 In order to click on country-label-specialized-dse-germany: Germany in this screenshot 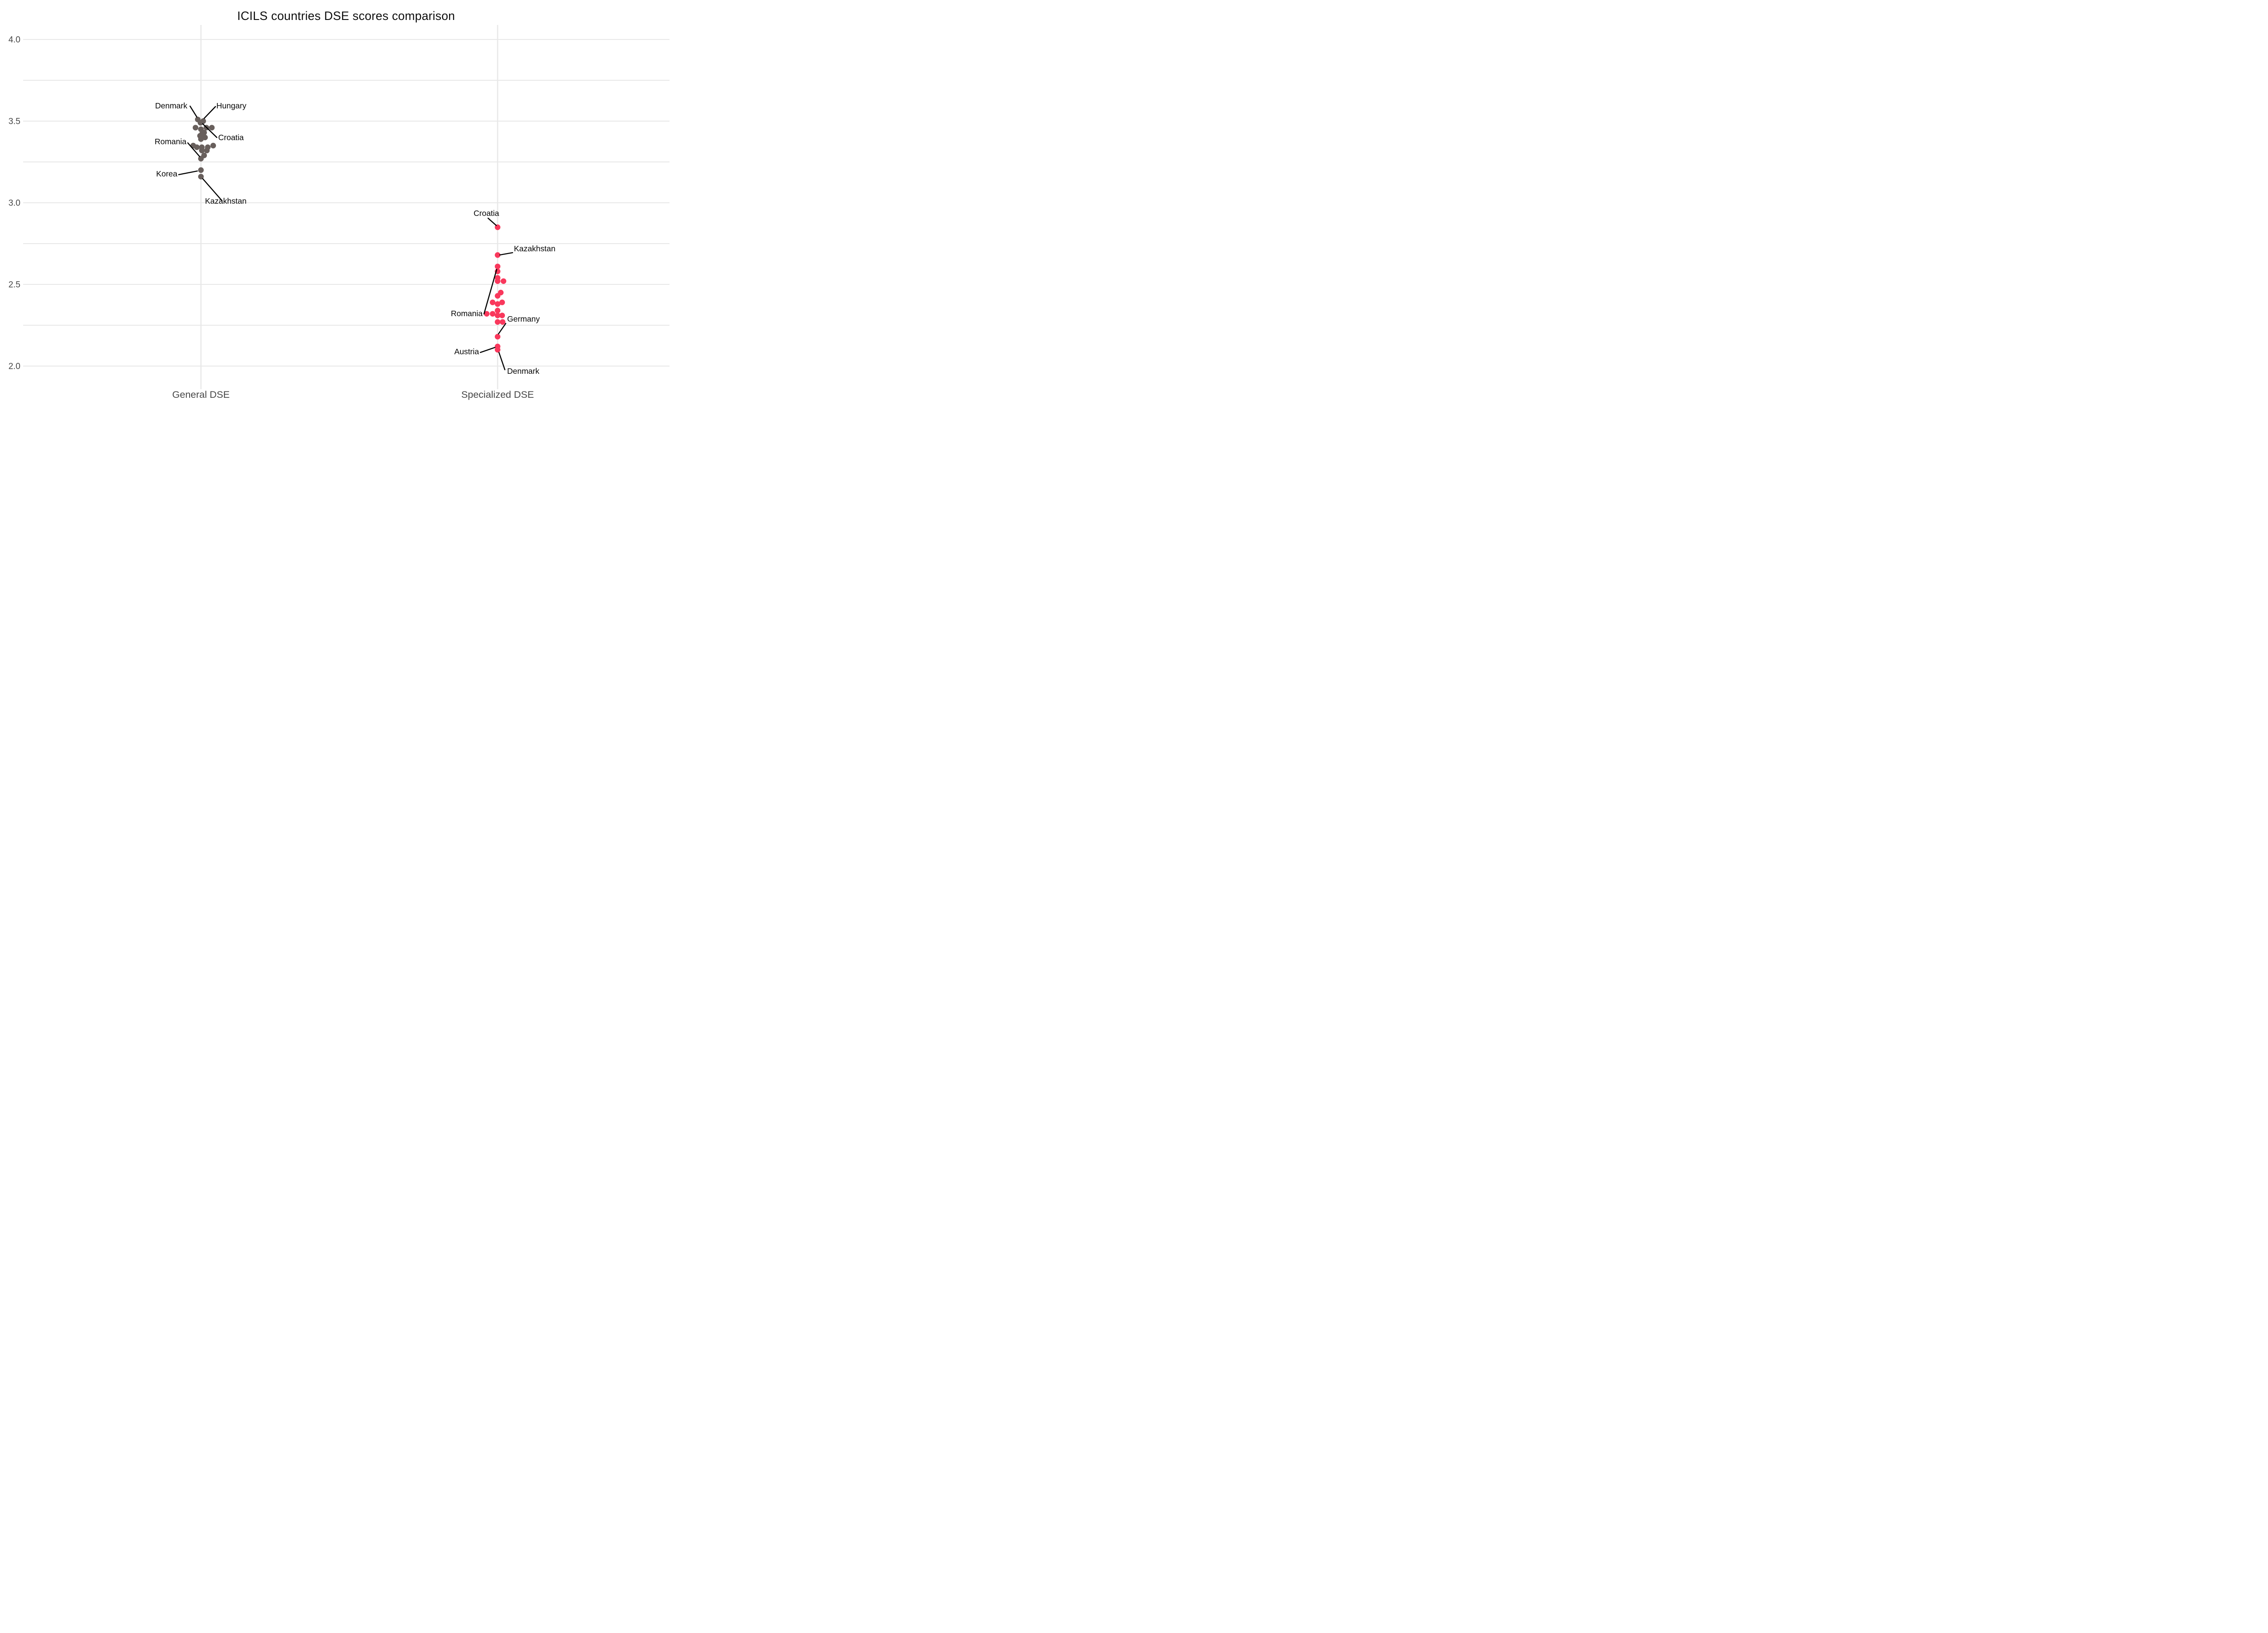, I will do `click(524, 318)`.